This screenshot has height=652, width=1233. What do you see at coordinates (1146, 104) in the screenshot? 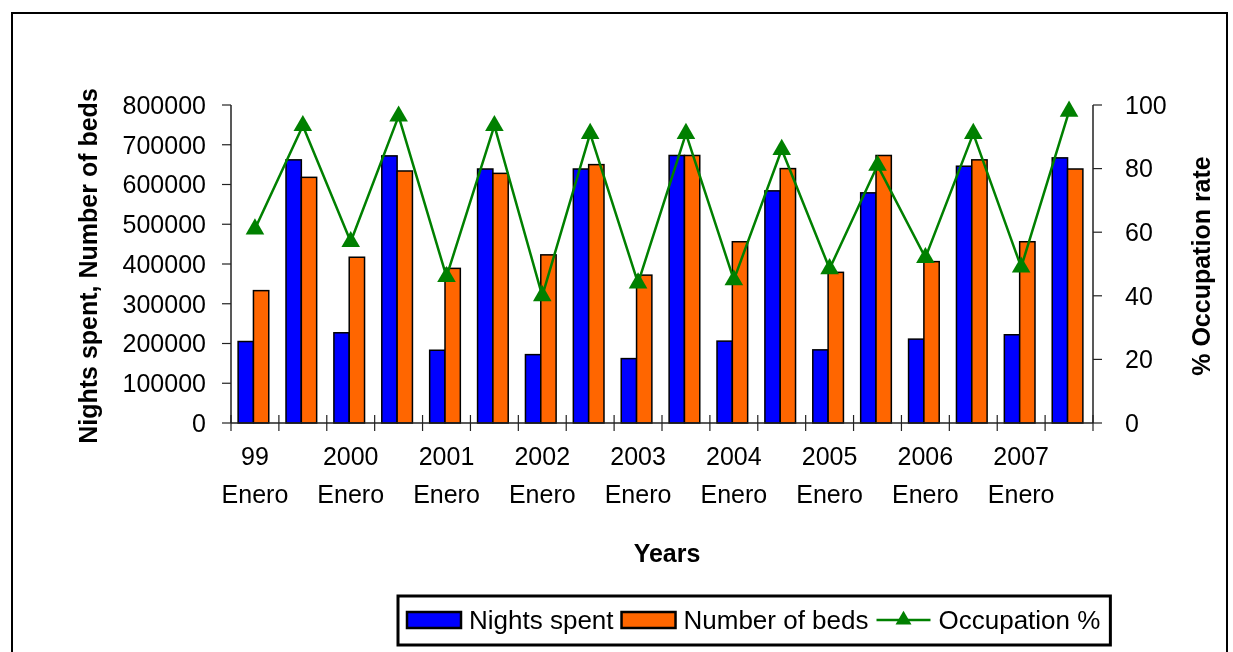
I see `y2-tick-label: 100` at bounding box center [1146, 104].